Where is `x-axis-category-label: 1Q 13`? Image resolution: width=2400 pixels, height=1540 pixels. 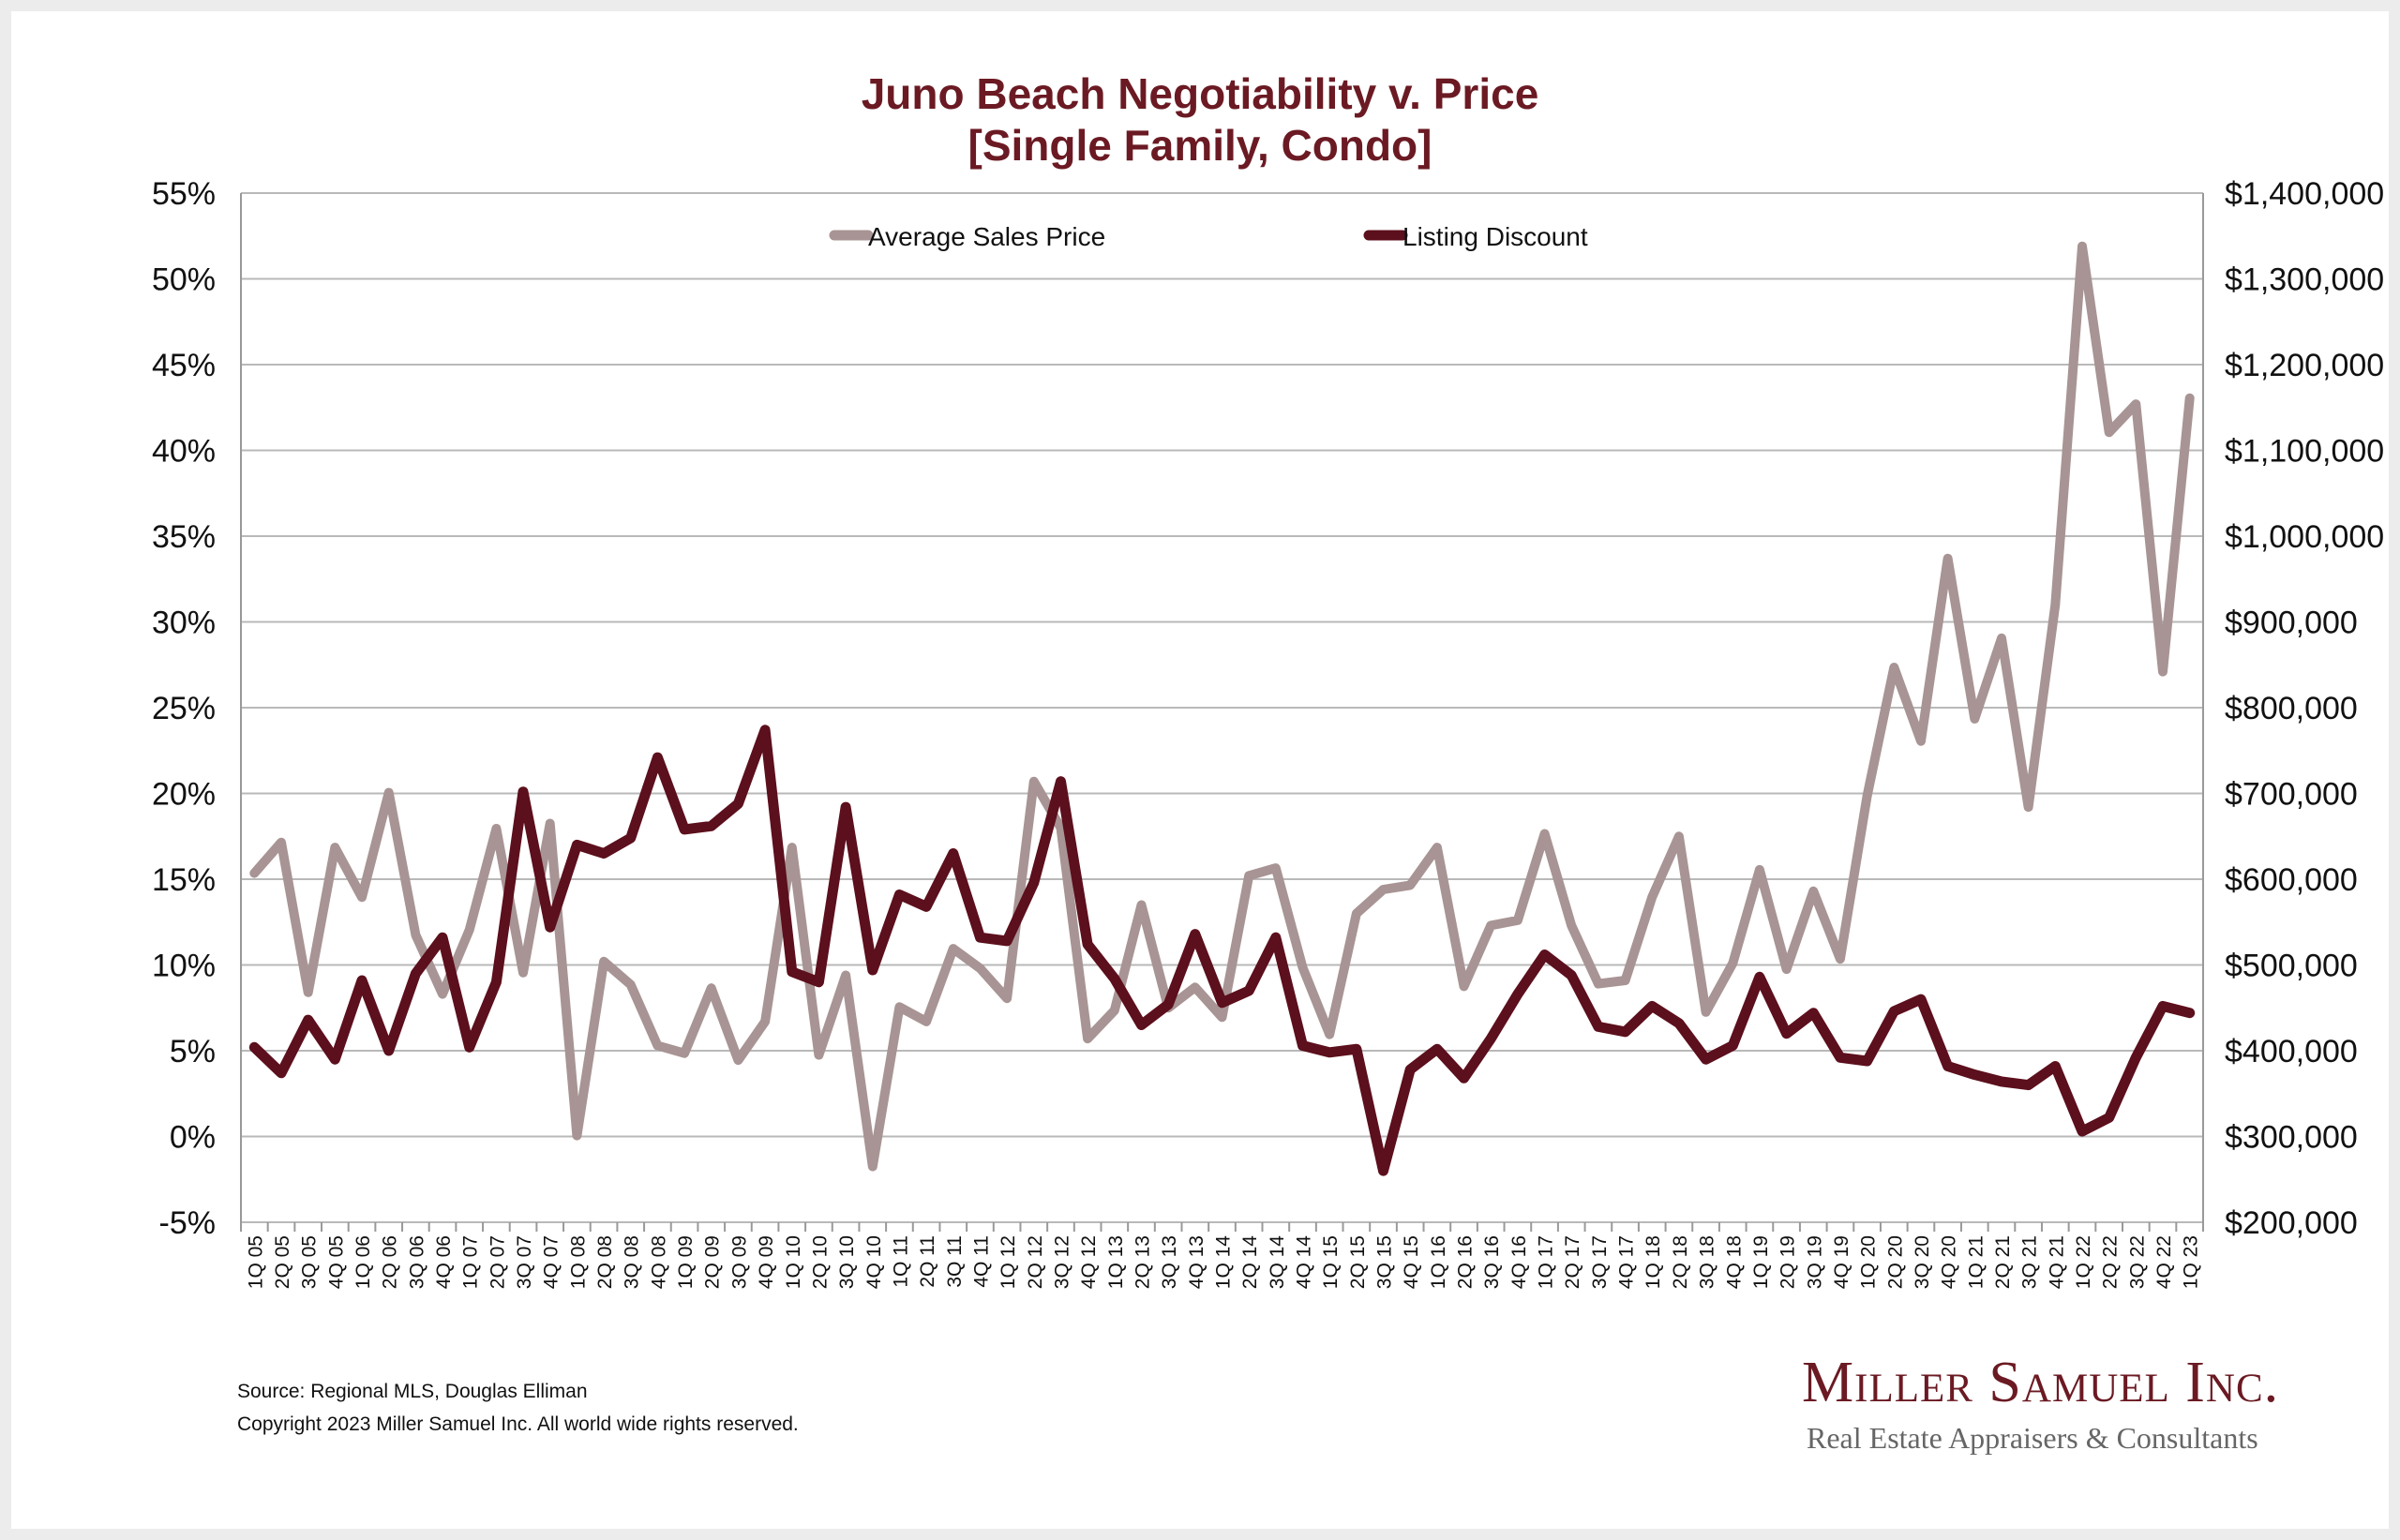
x-axis-category-label: 1Q 13 is located at coordinates (1116, 1262).